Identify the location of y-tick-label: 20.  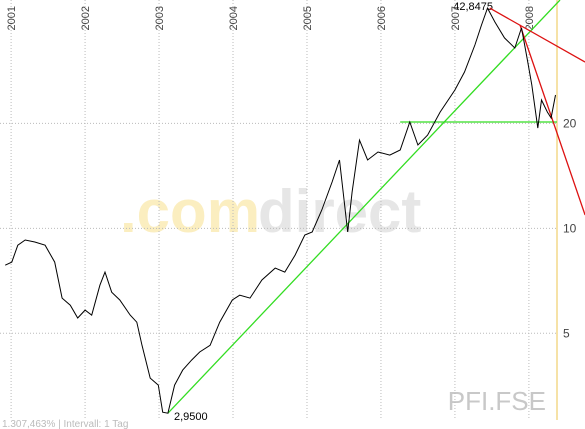
(570, 123).